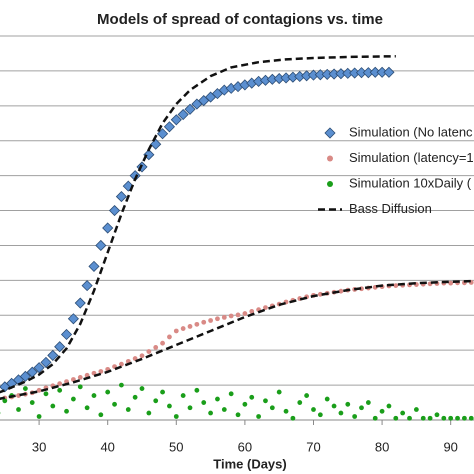  What do you see at coordinates (450, 446) in the screenshot?
I see `x-tick-label: 90` at bounding box center [450, 446].